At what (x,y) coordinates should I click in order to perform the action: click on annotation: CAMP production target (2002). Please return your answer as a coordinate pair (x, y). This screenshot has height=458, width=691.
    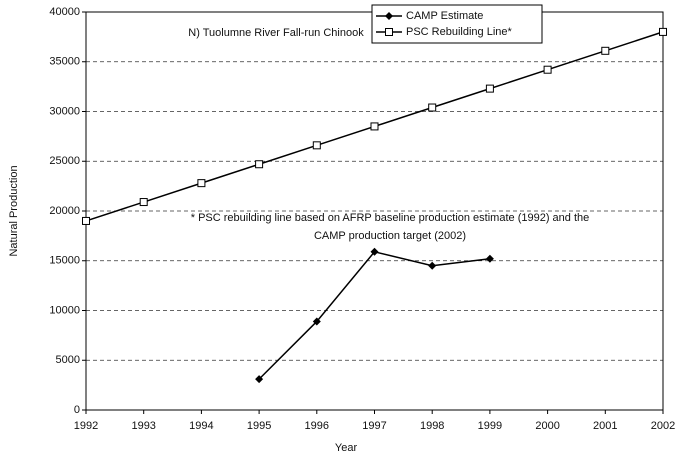
    Looking at the image, I should click on (390, 236).